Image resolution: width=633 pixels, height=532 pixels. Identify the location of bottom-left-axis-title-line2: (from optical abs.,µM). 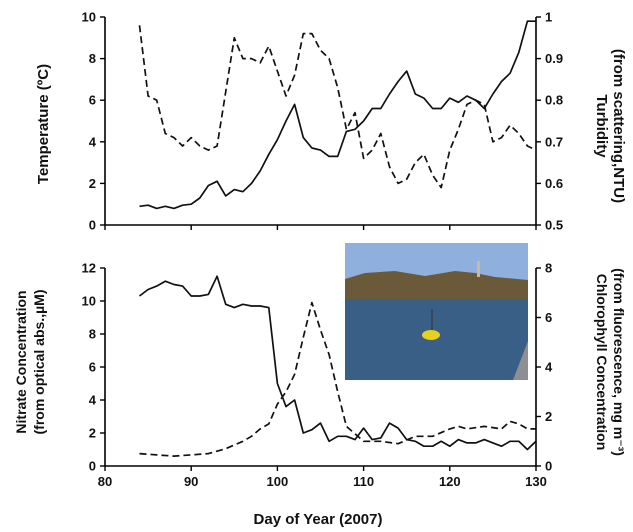
(39, 362).